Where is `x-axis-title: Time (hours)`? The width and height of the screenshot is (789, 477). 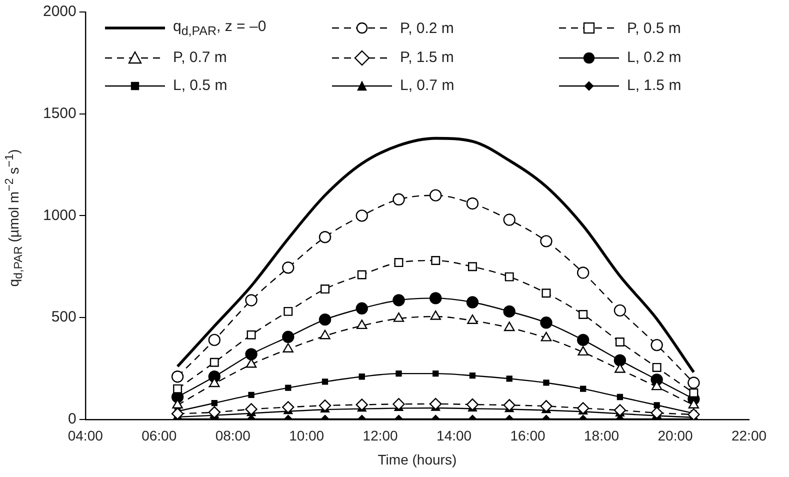
x-axis-title: Time (hours) is located at coordinates (417, 459).